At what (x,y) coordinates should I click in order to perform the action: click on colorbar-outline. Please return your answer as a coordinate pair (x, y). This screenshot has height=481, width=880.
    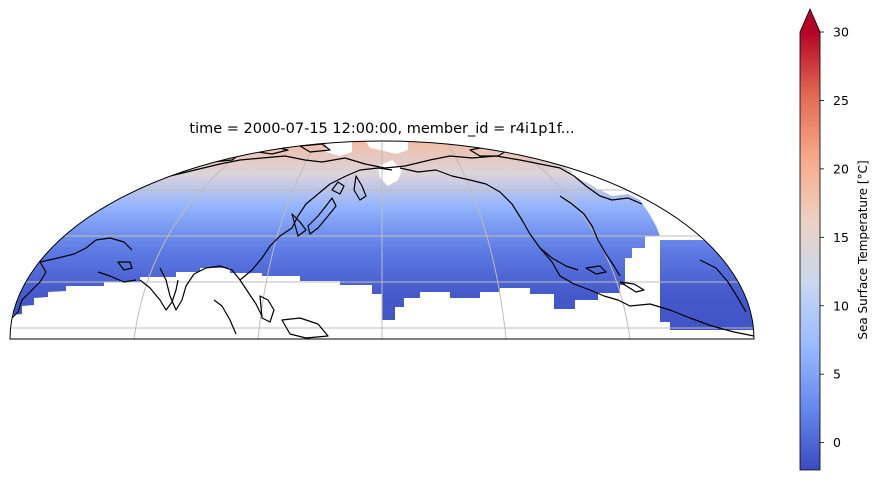
    Looking at the image, I should click on (810, 239).